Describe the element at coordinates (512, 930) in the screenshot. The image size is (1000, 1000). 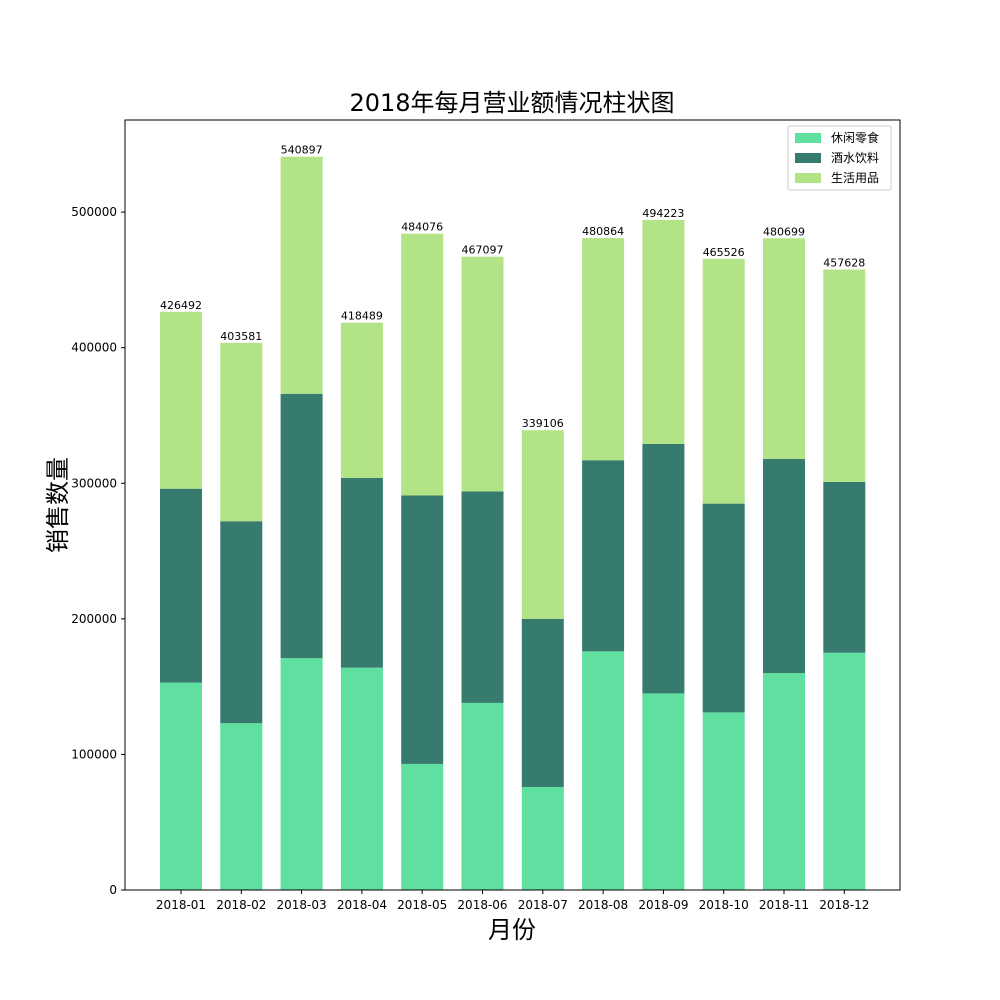
I see `x-axis-label: 月份` at that location.